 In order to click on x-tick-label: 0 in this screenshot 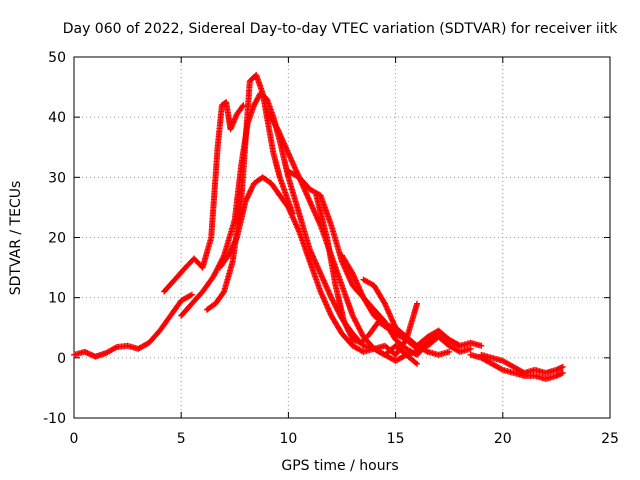, I will do `click(74, 439)`.